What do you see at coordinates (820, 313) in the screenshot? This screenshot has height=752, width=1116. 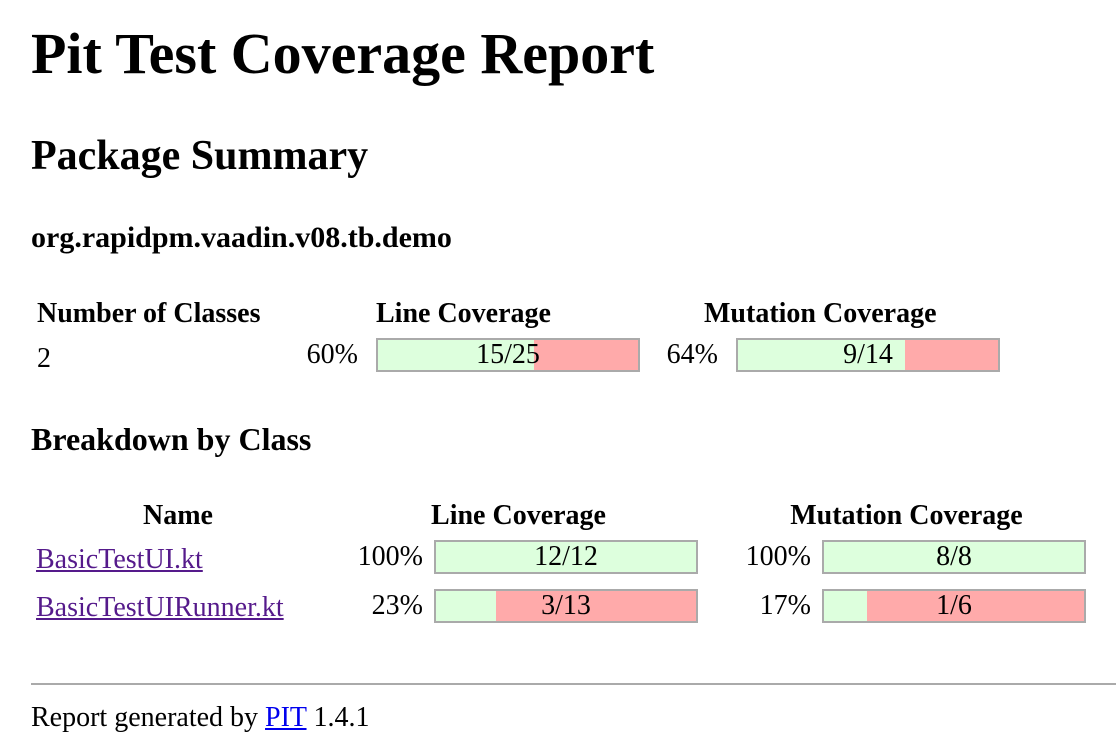 I see `header-mutation-coverage: Mutation Coverage` at bounding box center [820, 313].